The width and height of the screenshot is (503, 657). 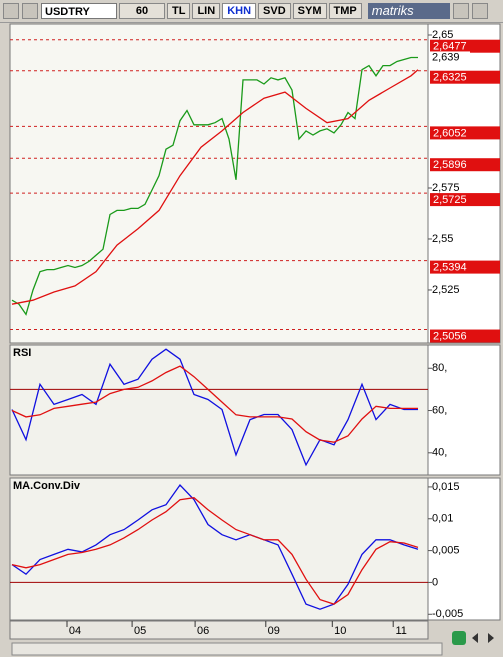 What do you see at coordinates (400, 631) in the screenshot?
I see `x-tick-label: 11` at bounding box center [400, 631].